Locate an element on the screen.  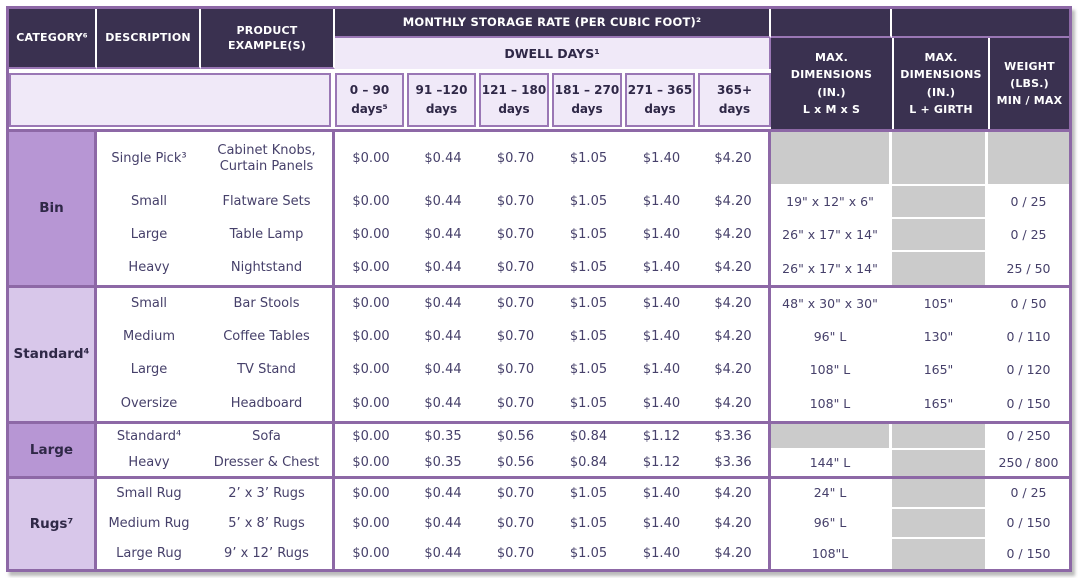
product-cell: Nightstand is located at coordinates (268, 268).